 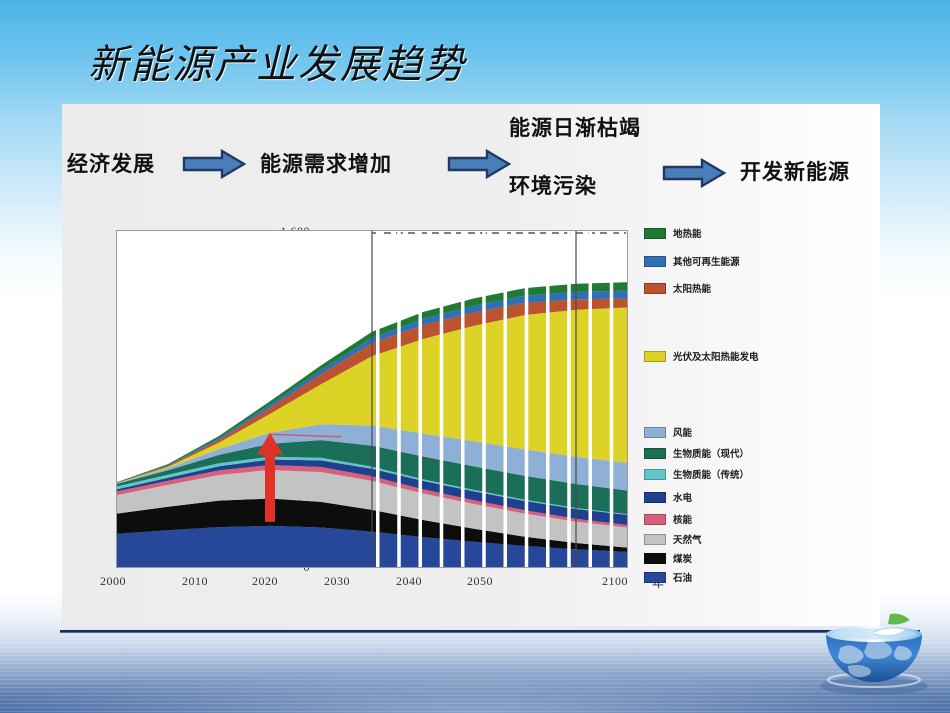 What do you see at coordinates (655, 261) in the screenshot?
I see `legend-swatch-other-renewables` at bounding box center [655, 261].